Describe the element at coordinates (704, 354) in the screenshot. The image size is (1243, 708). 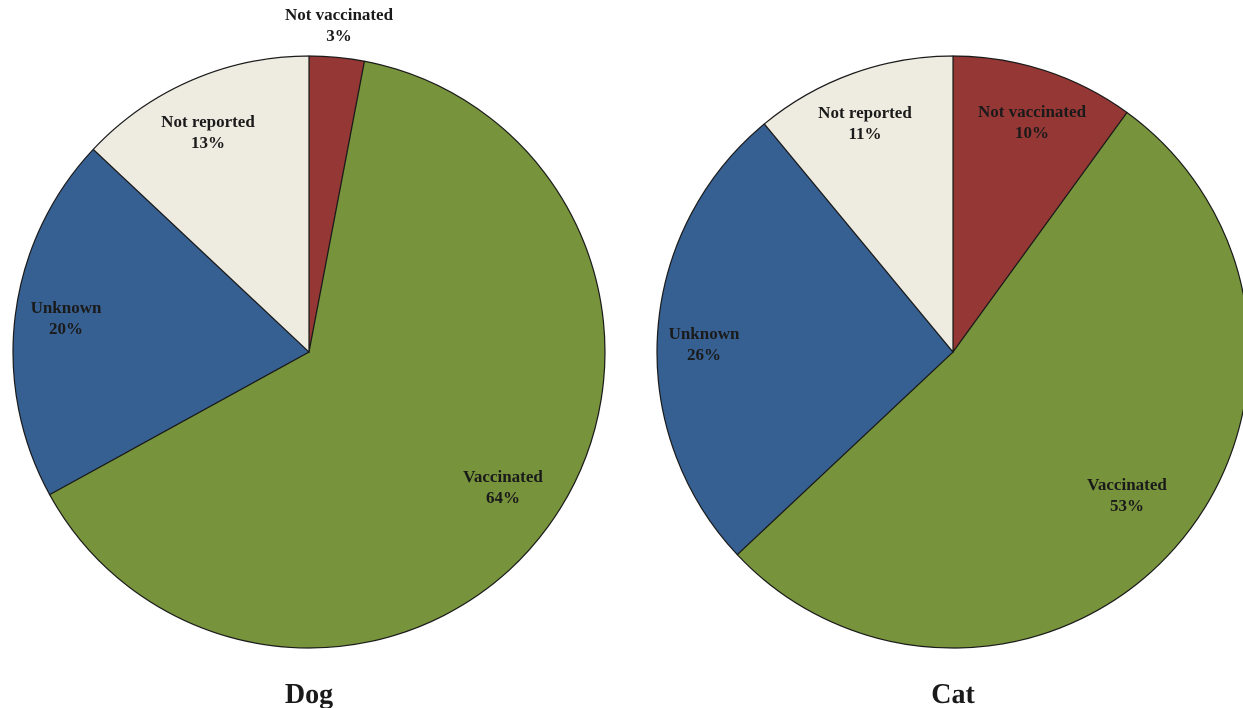
I see `cat-label-value: 26%` at that location.